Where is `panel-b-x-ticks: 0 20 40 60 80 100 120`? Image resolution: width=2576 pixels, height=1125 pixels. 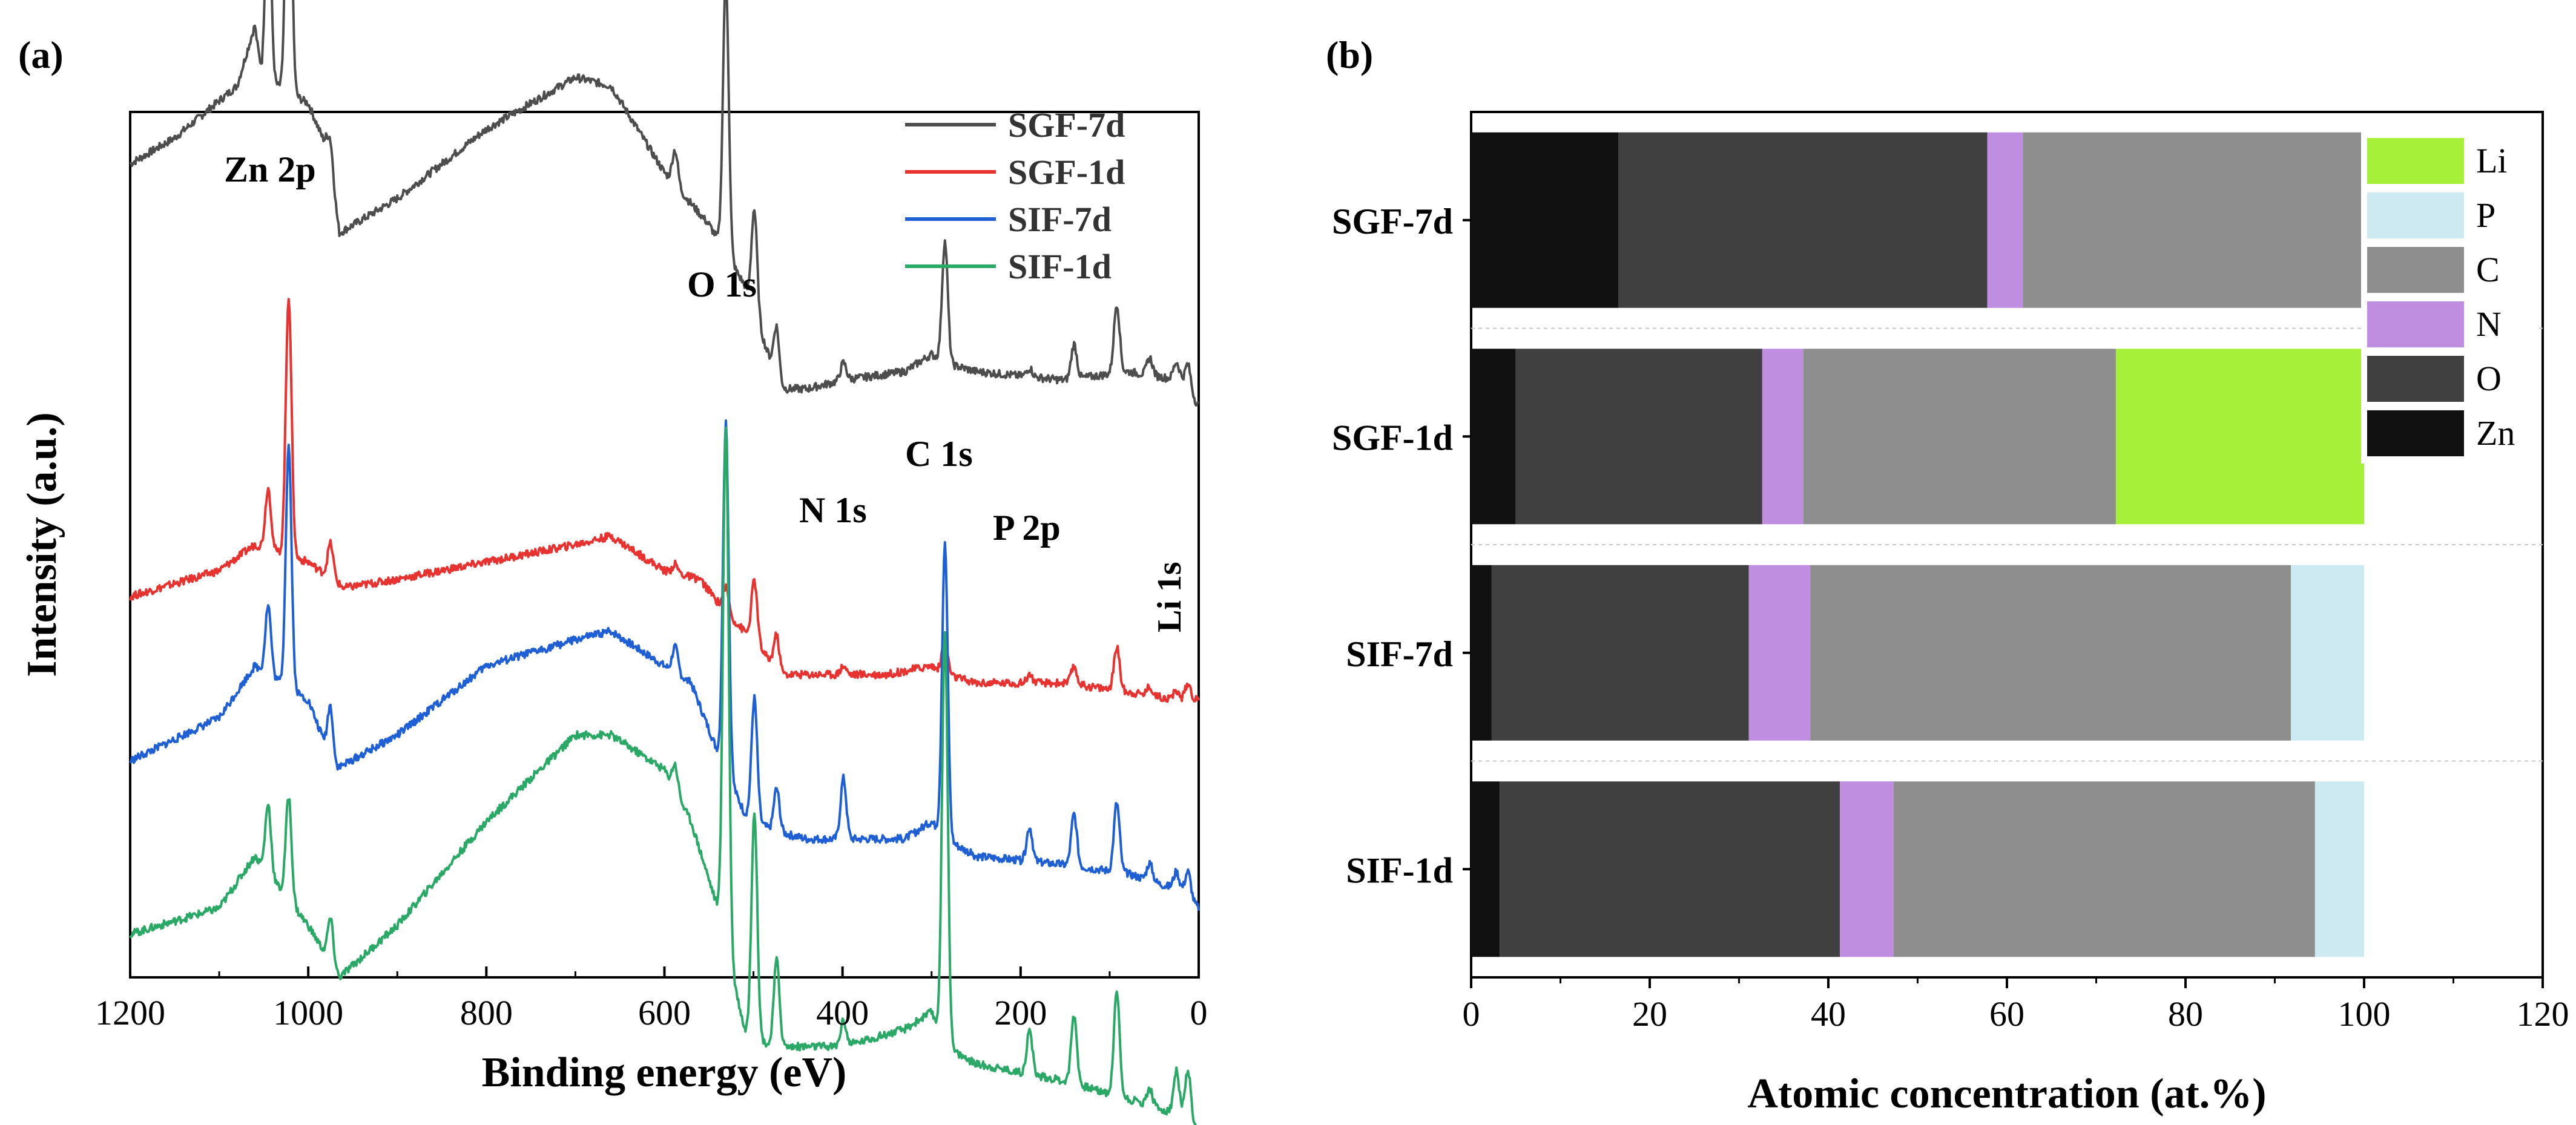 panel-b-x-ticks: 0 20 40 60 80 100 120 is located at coordinates (2016, 1005).